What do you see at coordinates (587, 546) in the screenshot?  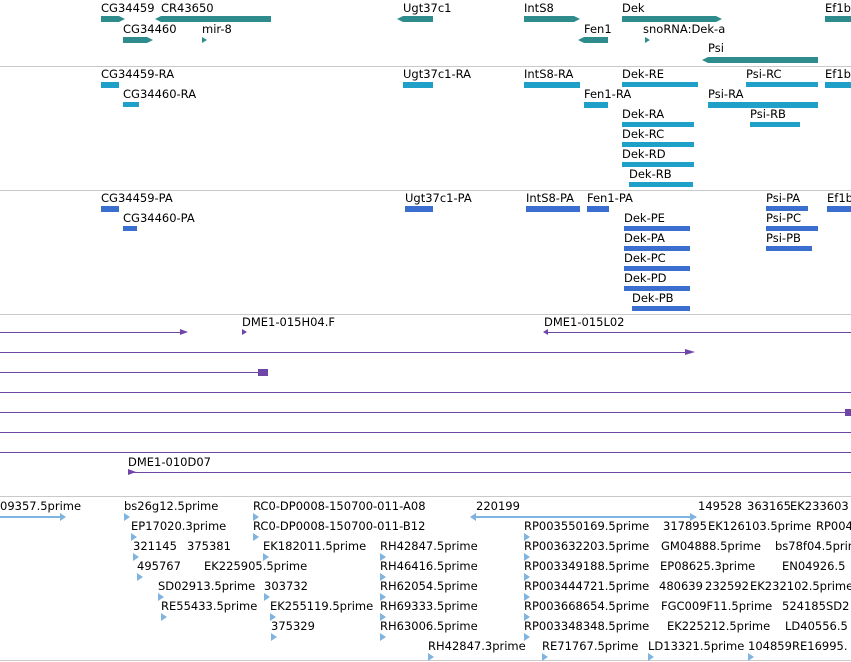 I see `est-label: RP003632203.5prime` at bounding box center [587, 546].